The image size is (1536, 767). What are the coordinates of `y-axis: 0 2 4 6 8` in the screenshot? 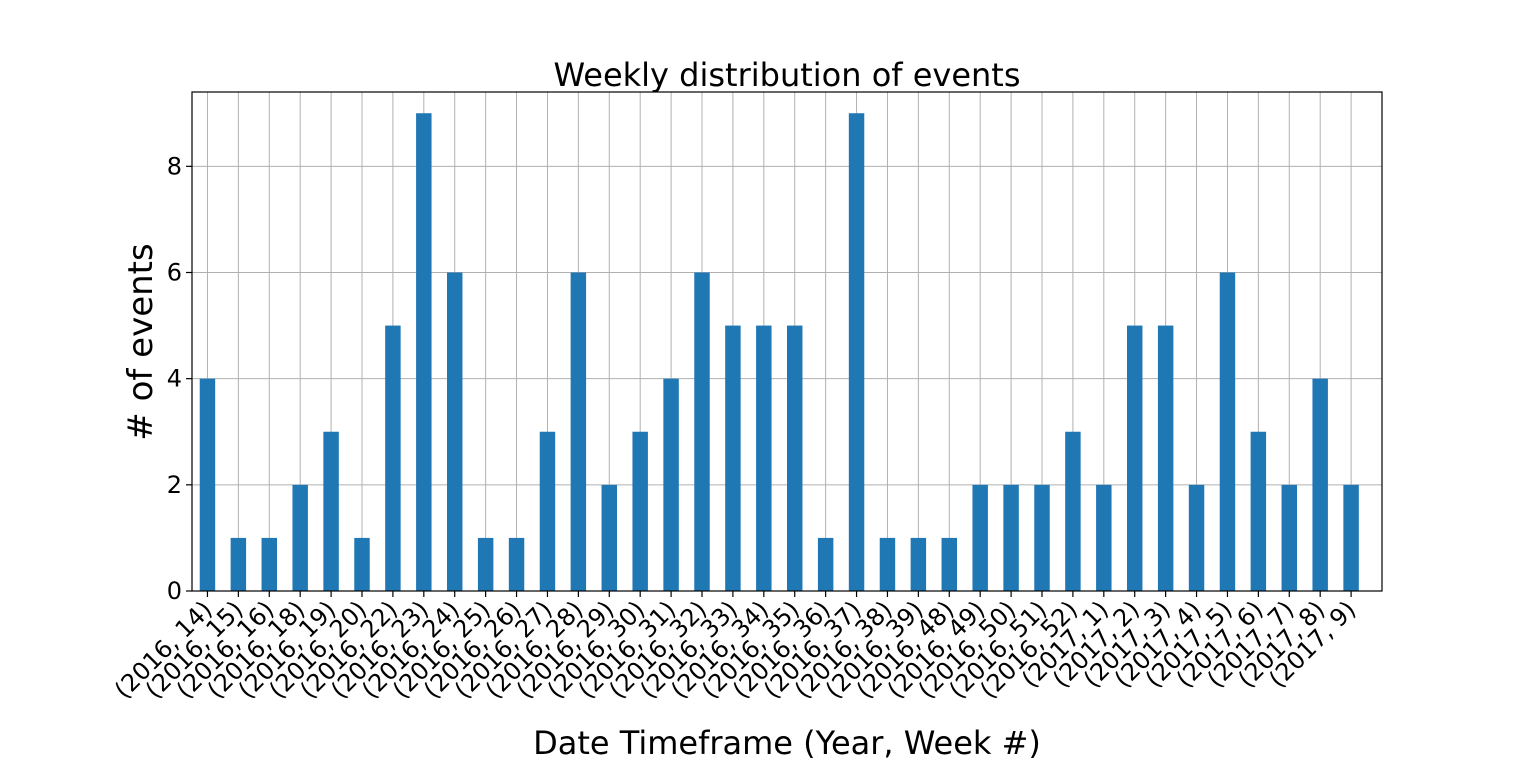 It's located at (179, 378).